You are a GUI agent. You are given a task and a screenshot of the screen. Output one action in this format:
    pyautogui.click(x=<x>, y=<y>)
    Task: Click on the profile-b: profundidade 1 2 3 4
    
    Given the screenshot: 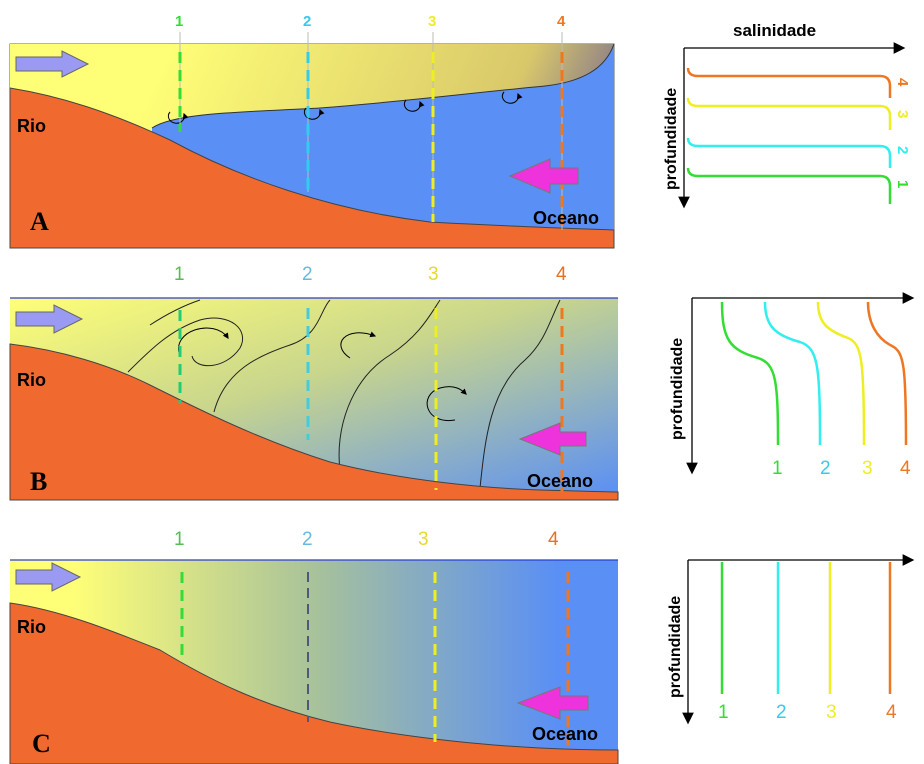 What is the action you would take?
    pyautogui.click(x=792, y=385)
    